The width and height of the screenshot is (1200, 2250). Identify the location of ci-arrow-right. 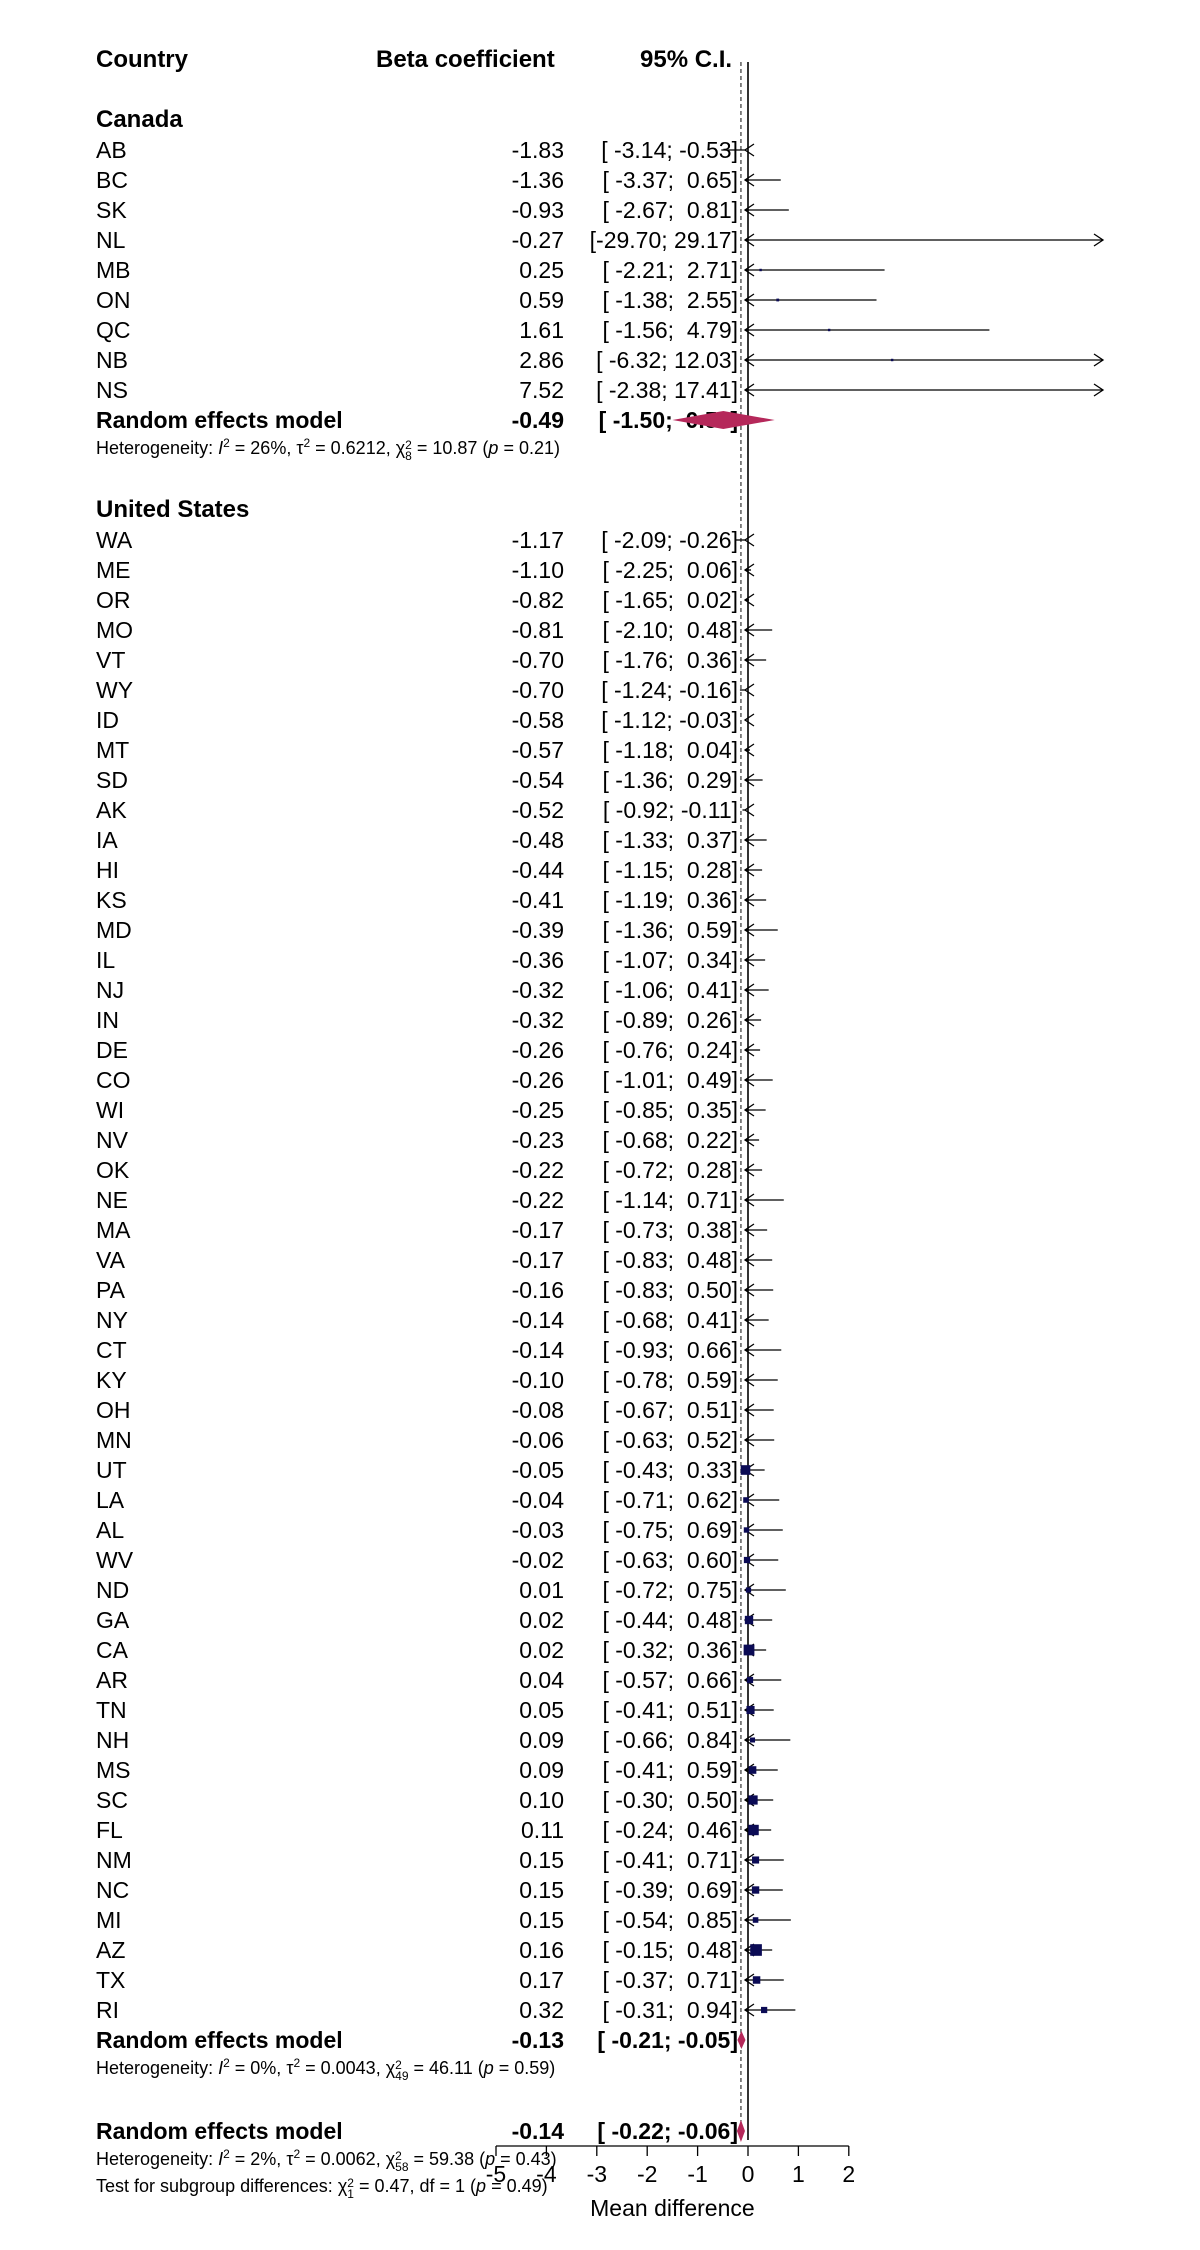
(1099, 390).